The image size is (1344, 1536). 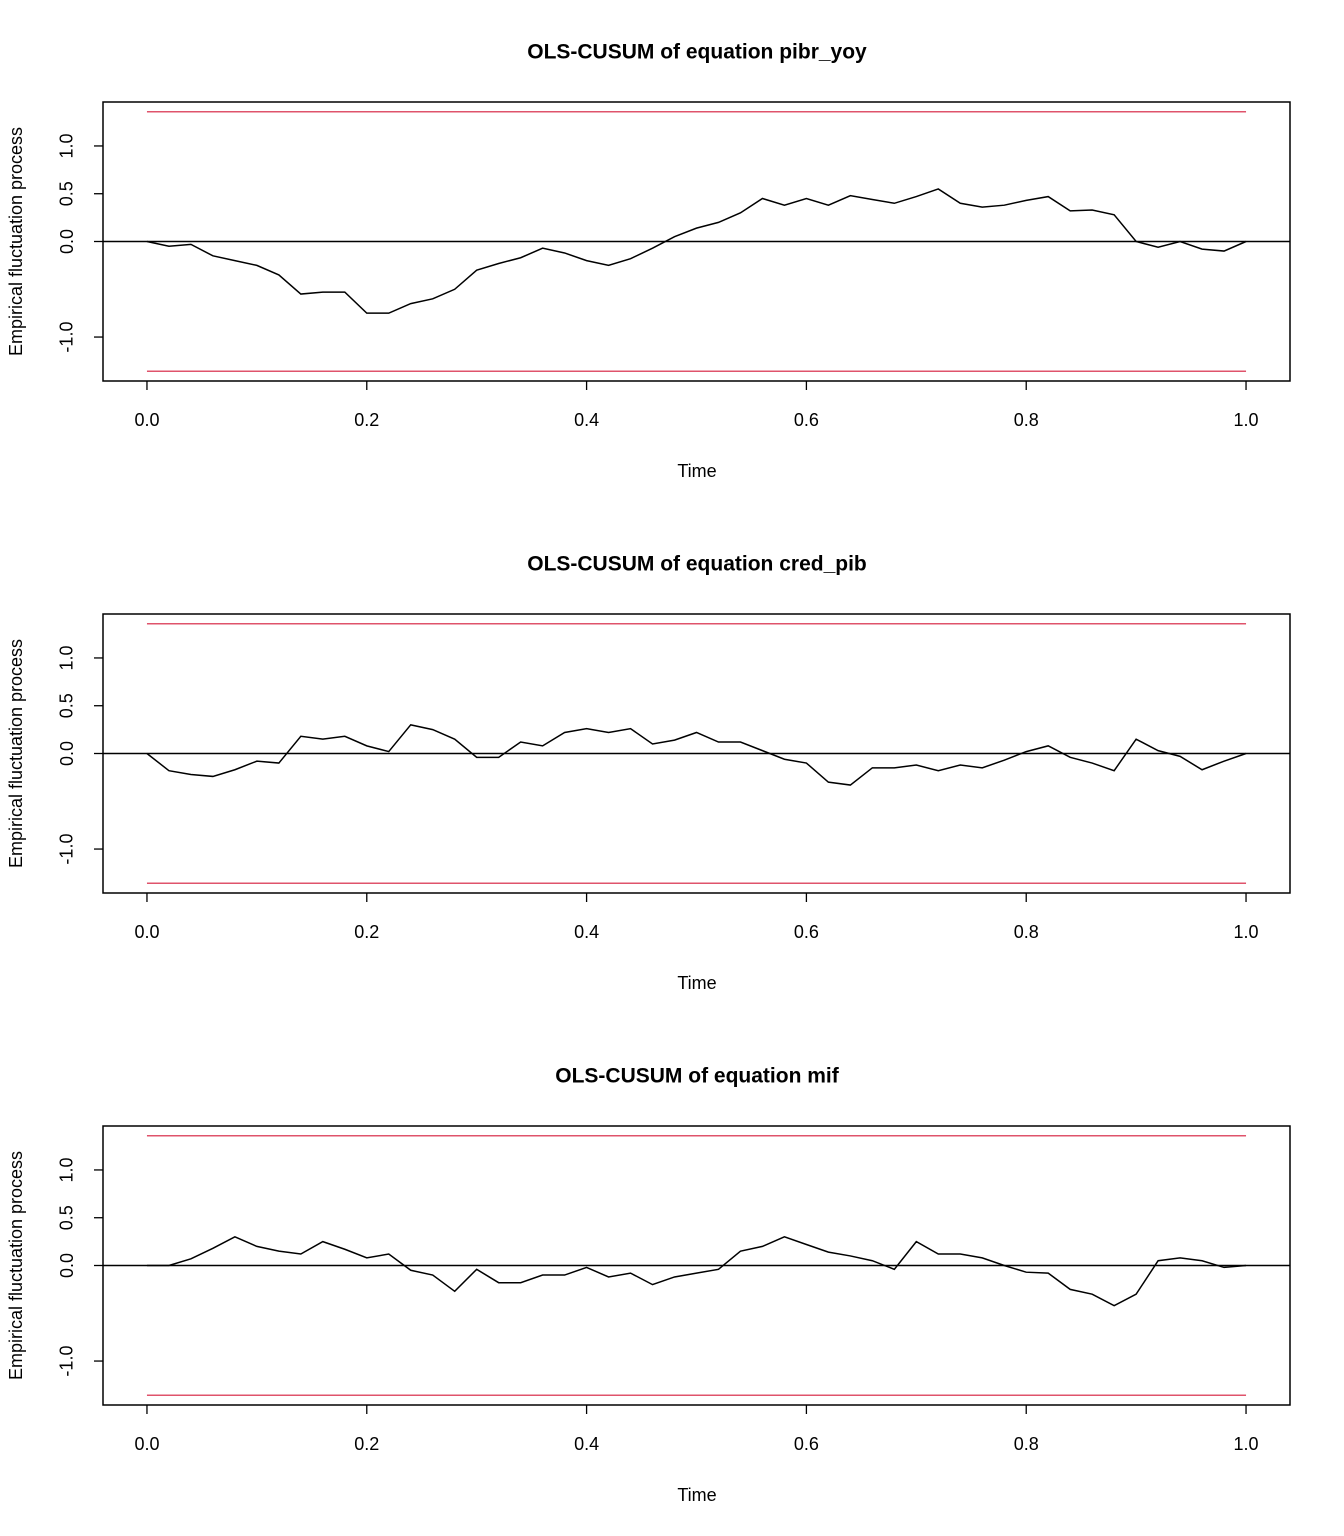 I want to click on chart-title: OLS-CUSUM of equation cred_pib, so click(x=697, y=564).